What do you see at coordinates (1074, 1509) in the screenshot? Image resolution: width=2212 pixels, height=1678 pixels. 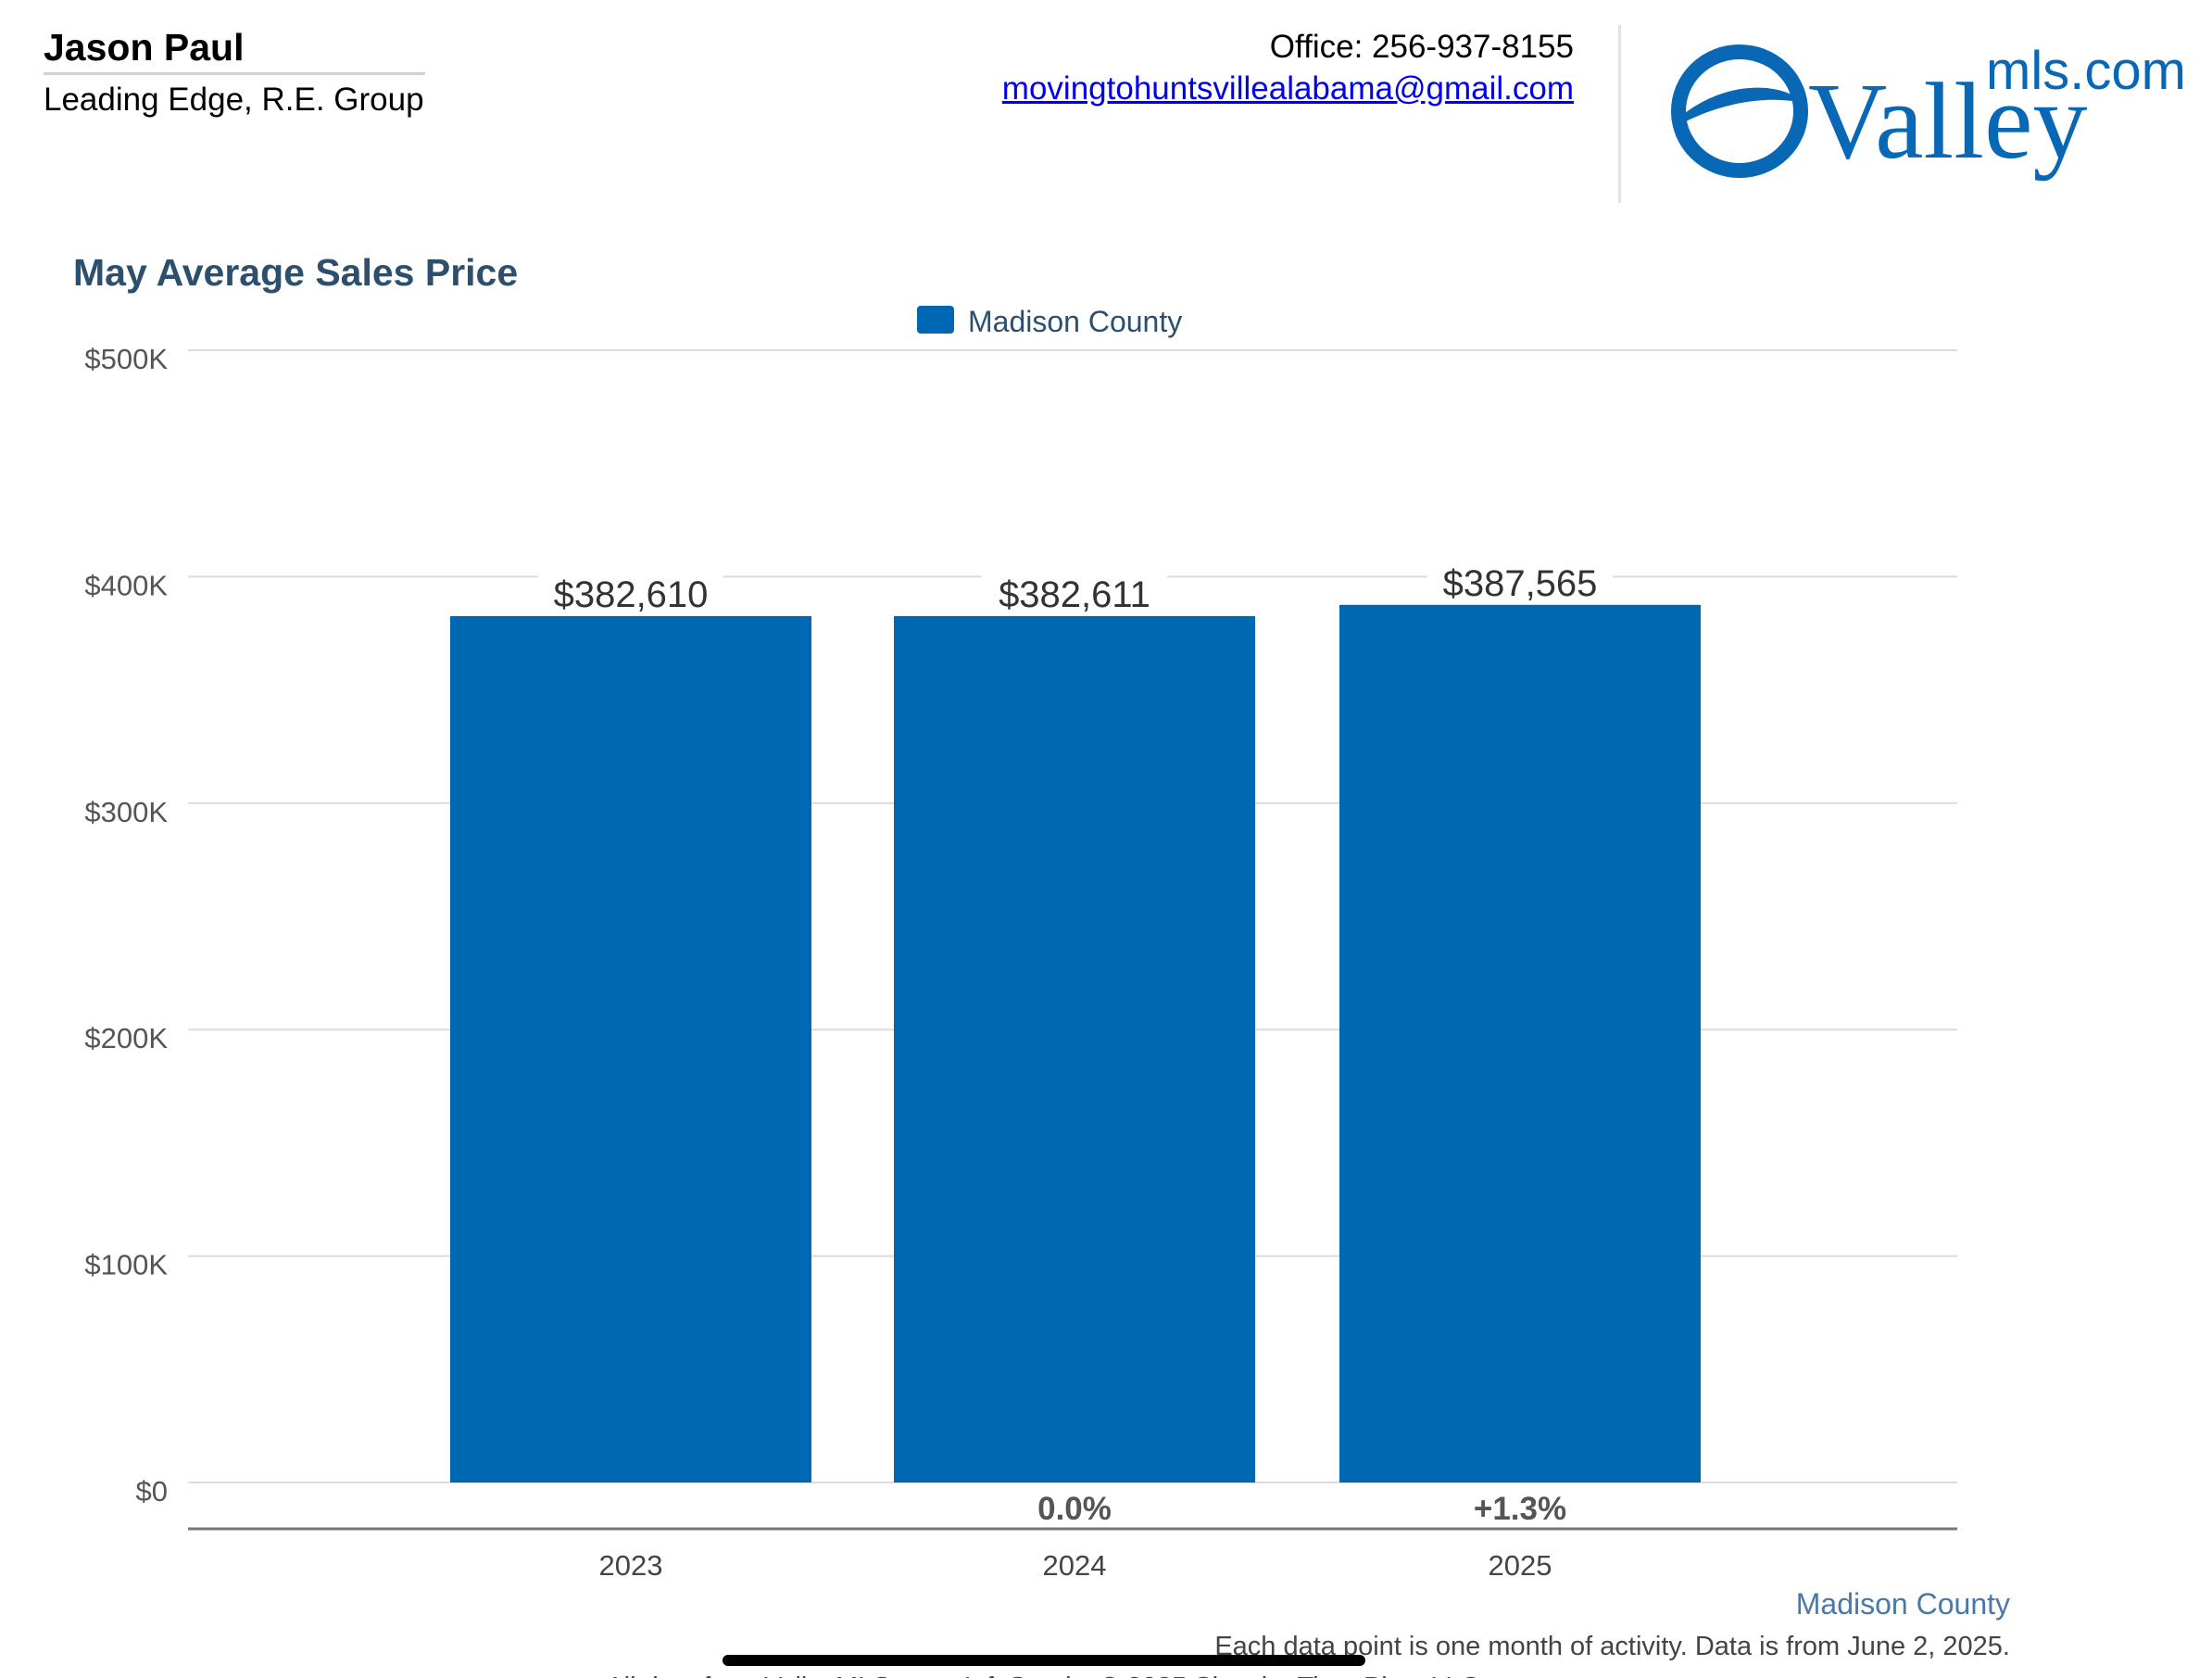 I see `change-label: 0.0%` at bounding box center [1074, 1509].